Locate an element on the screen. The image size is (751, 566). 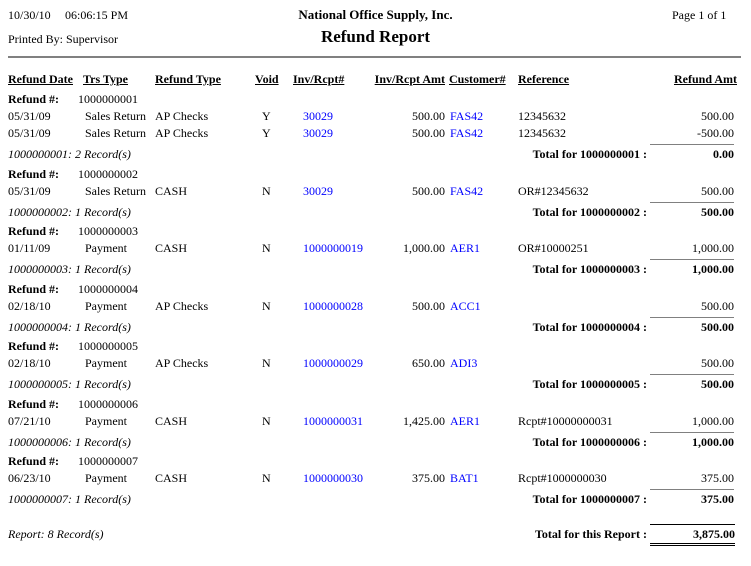
group-total-amount: 1,000.00 is located at coordinates (692, 441).